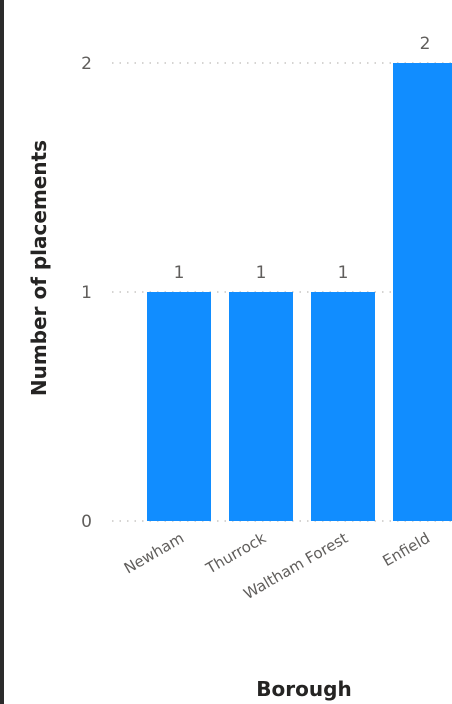 The height and width of the screenshot is (704, 452). Describe the element at coordinates (86, 64) in the screenshot. I see `y-tick-label: 2` at that location.